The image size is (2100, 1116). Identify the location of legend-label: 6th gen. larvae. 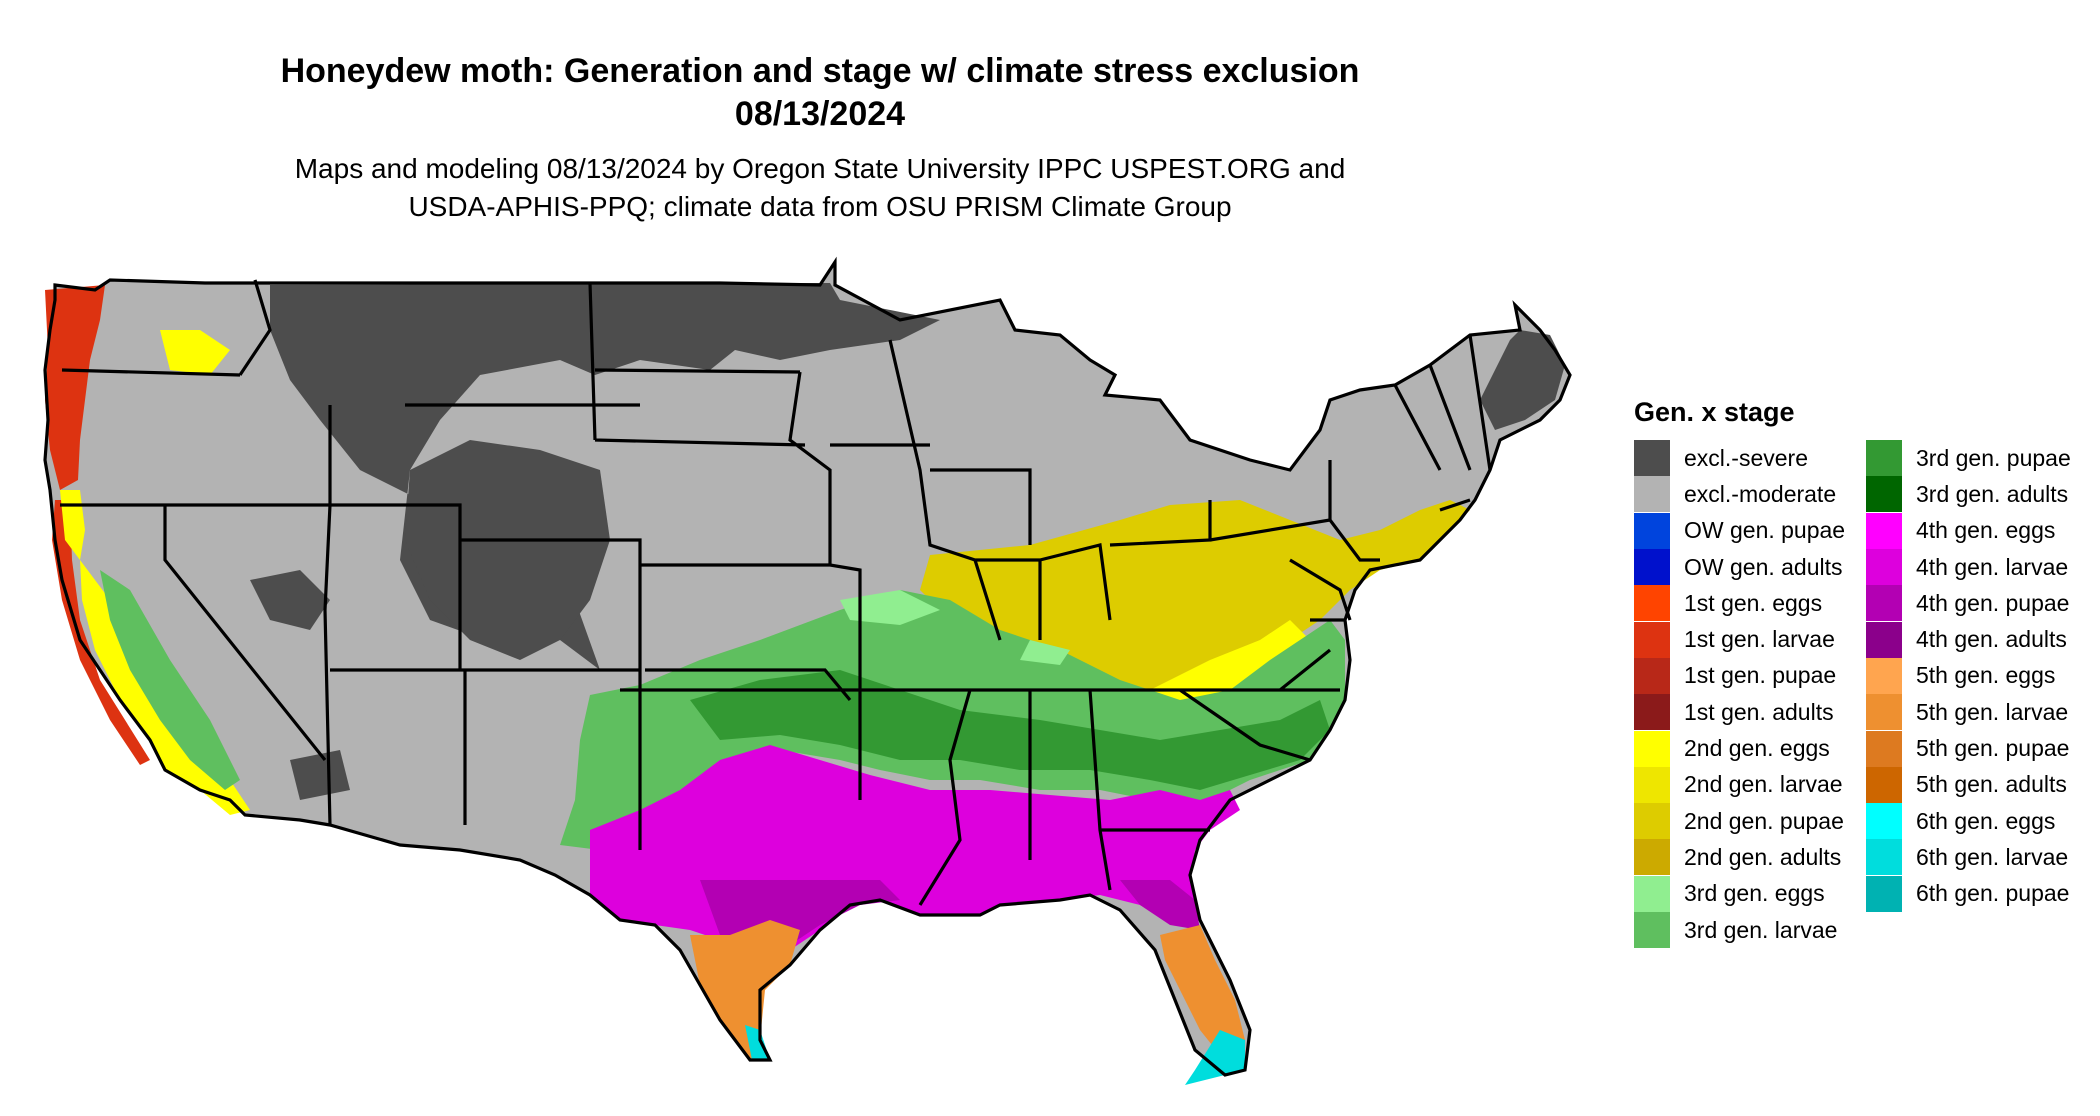
(1992, 856).